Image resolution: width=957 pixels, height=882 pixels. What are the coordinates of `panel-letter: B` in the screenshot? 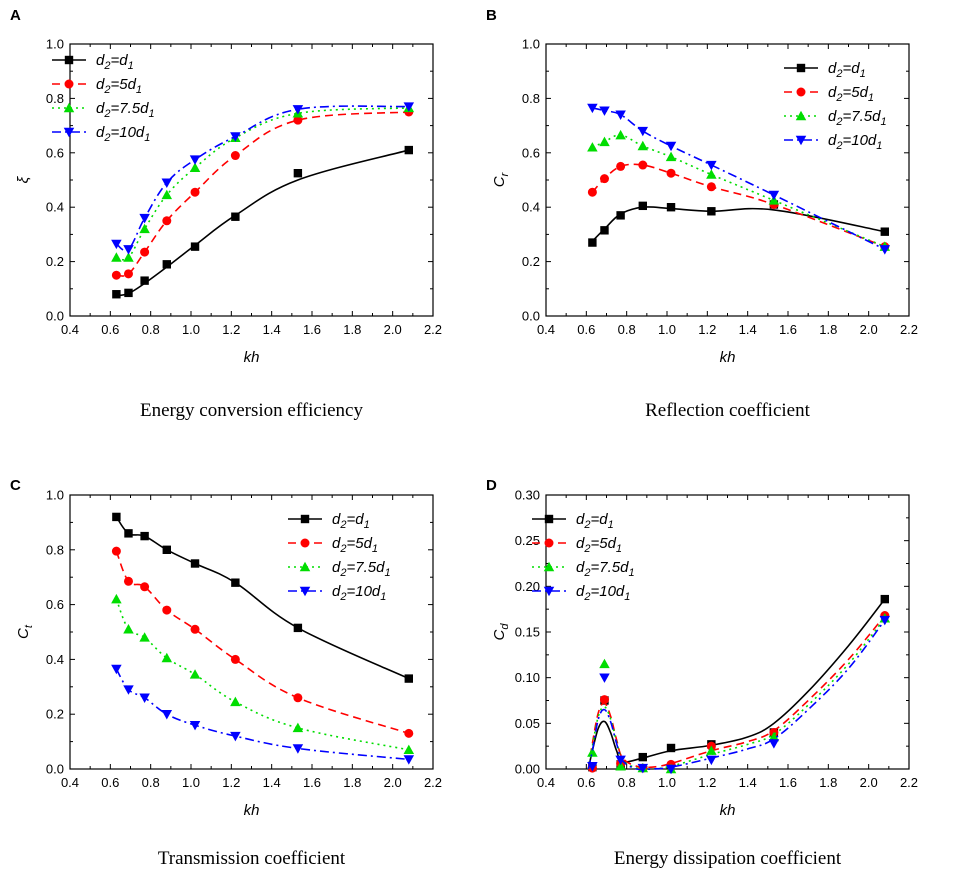 It's located at (491, 15).